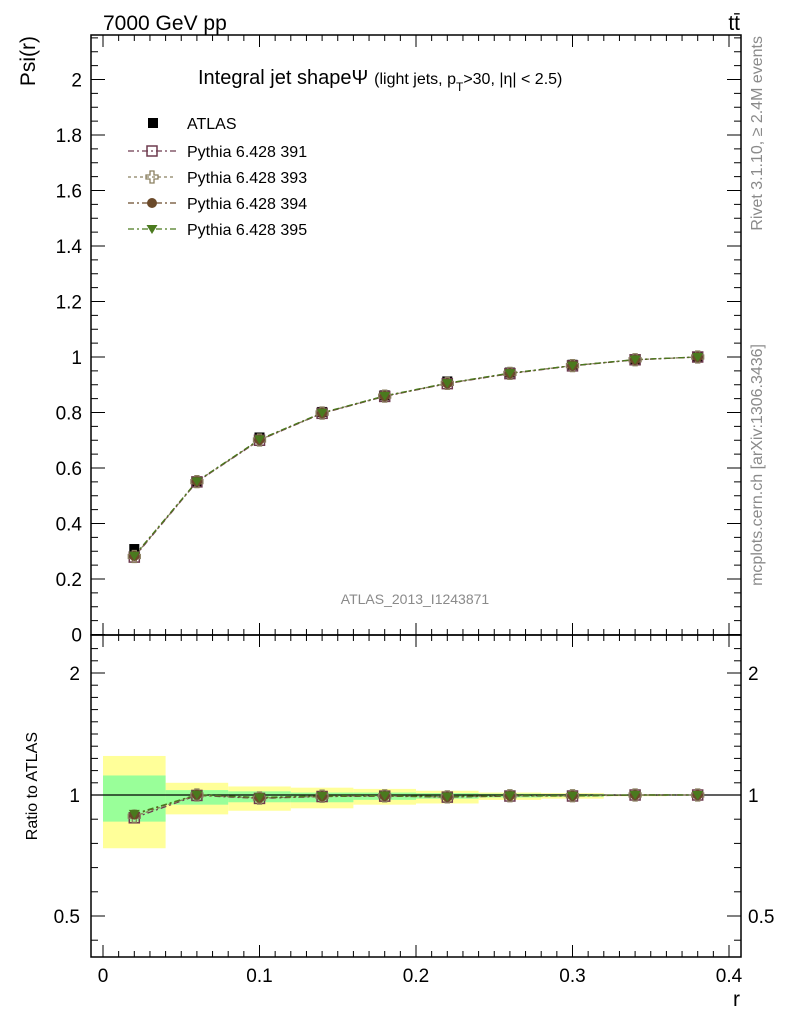  What do you see at coordinates (415, 599) in the screenshot?
I see `analysis-label: ATLAS_2013_I1243871` at bounding box center [415, 599].